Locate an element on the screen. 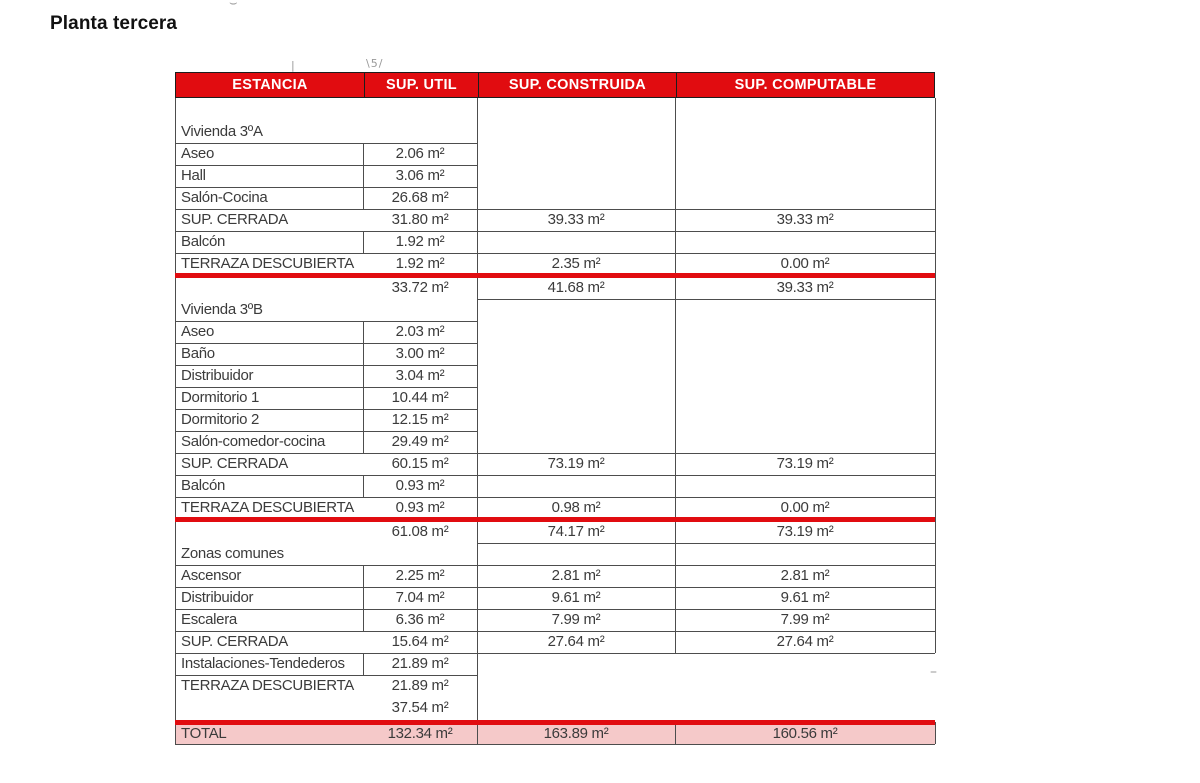  column-header-sup-computable: SUP. COMPUTABLE is located at coordinates (805, 85).